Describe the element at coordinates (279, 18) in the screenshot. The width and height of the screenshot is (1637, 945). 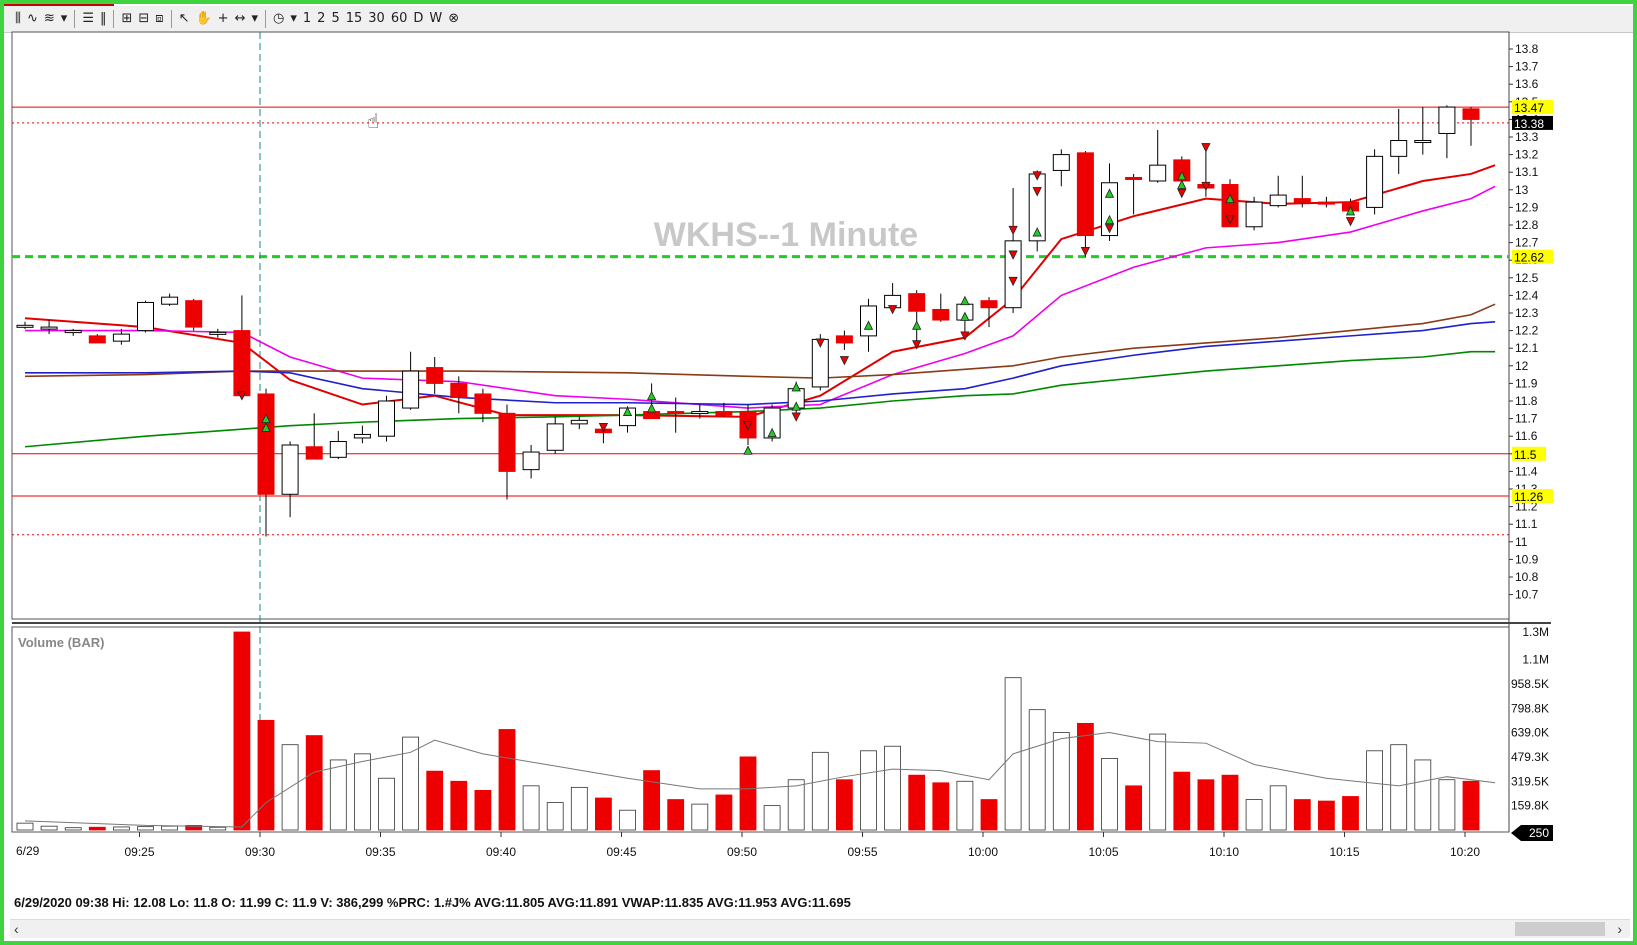
I see `clock-icon: ◷` at that location.